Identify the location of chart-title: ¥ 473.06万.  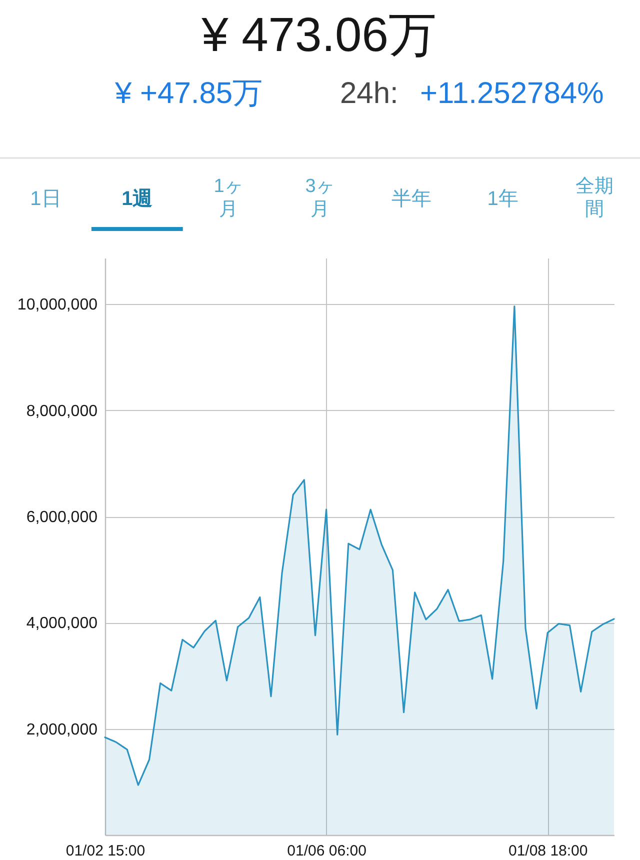
(318, 35).